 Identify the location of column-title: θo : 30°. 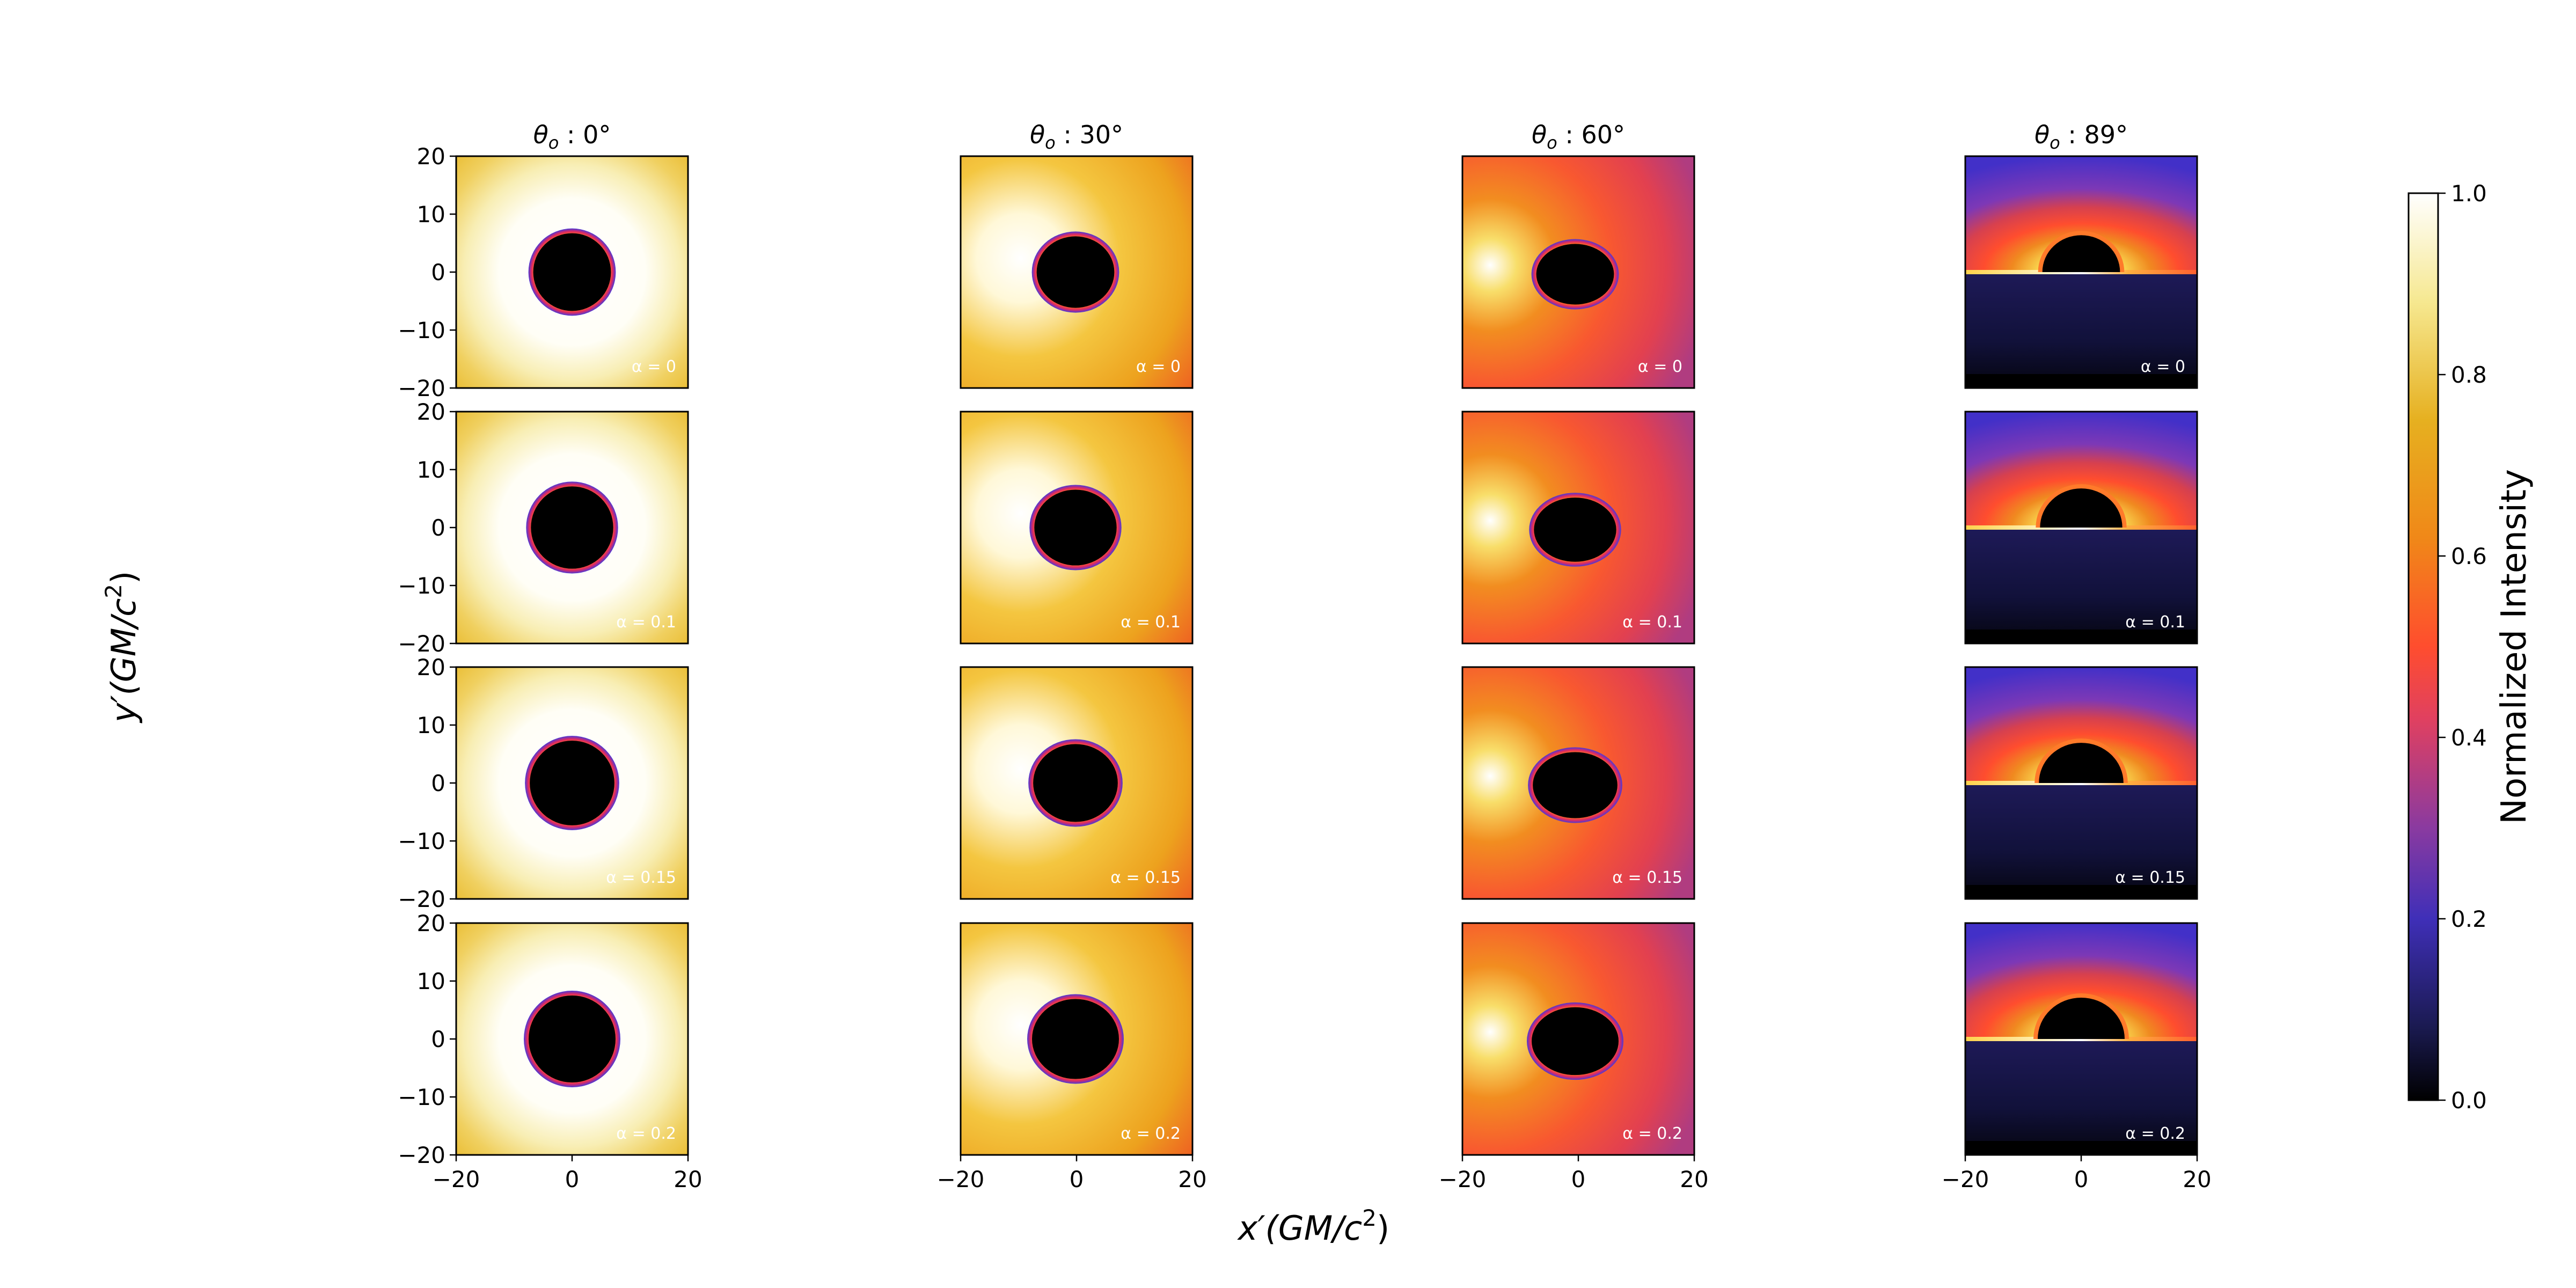
(1076, 136).